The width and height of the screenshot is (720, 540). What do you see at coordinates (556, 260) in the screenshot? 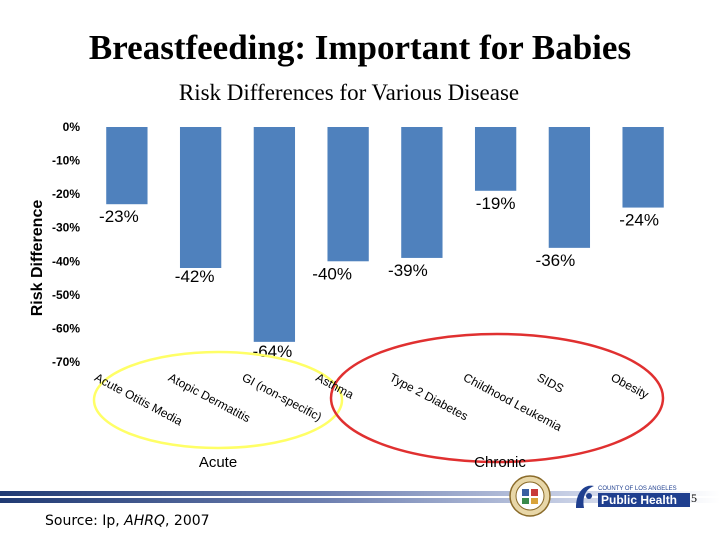
I see `data-label: -36%` at bounding box center [556, 260].